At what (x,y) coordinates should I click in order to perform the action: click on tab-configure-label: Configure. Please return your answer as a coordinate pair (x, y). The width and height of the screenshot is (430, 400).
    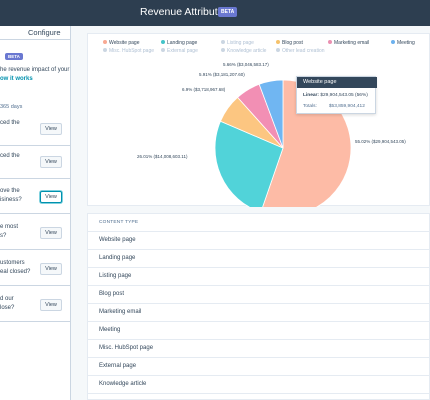
    Looking at the image, I should click on (44, 32).